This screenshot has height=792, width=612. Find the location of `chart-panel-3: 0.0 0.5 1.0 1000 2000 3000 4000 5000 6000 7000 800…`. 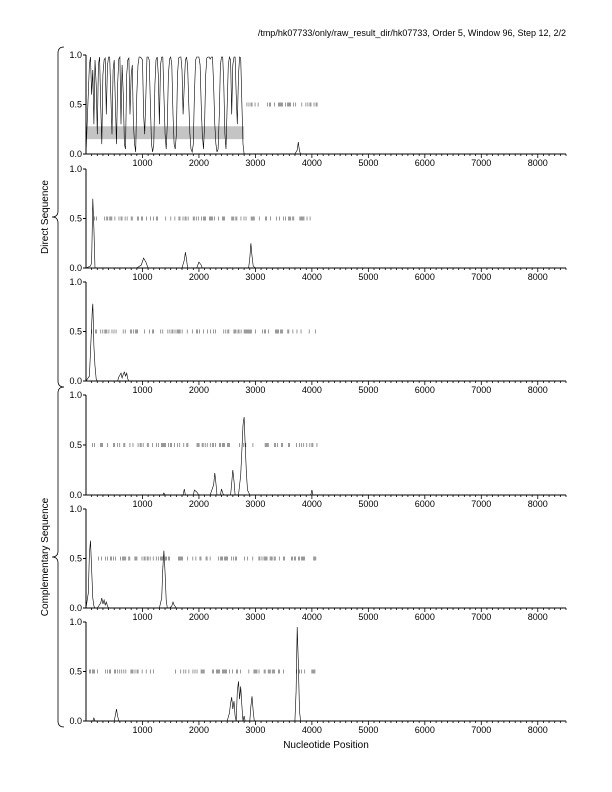

chart-panel-3: 0.0 0.5 1.0 1000 2000 3000 4000 5000 6000 7000 800… is located at coordinates (318, 336).